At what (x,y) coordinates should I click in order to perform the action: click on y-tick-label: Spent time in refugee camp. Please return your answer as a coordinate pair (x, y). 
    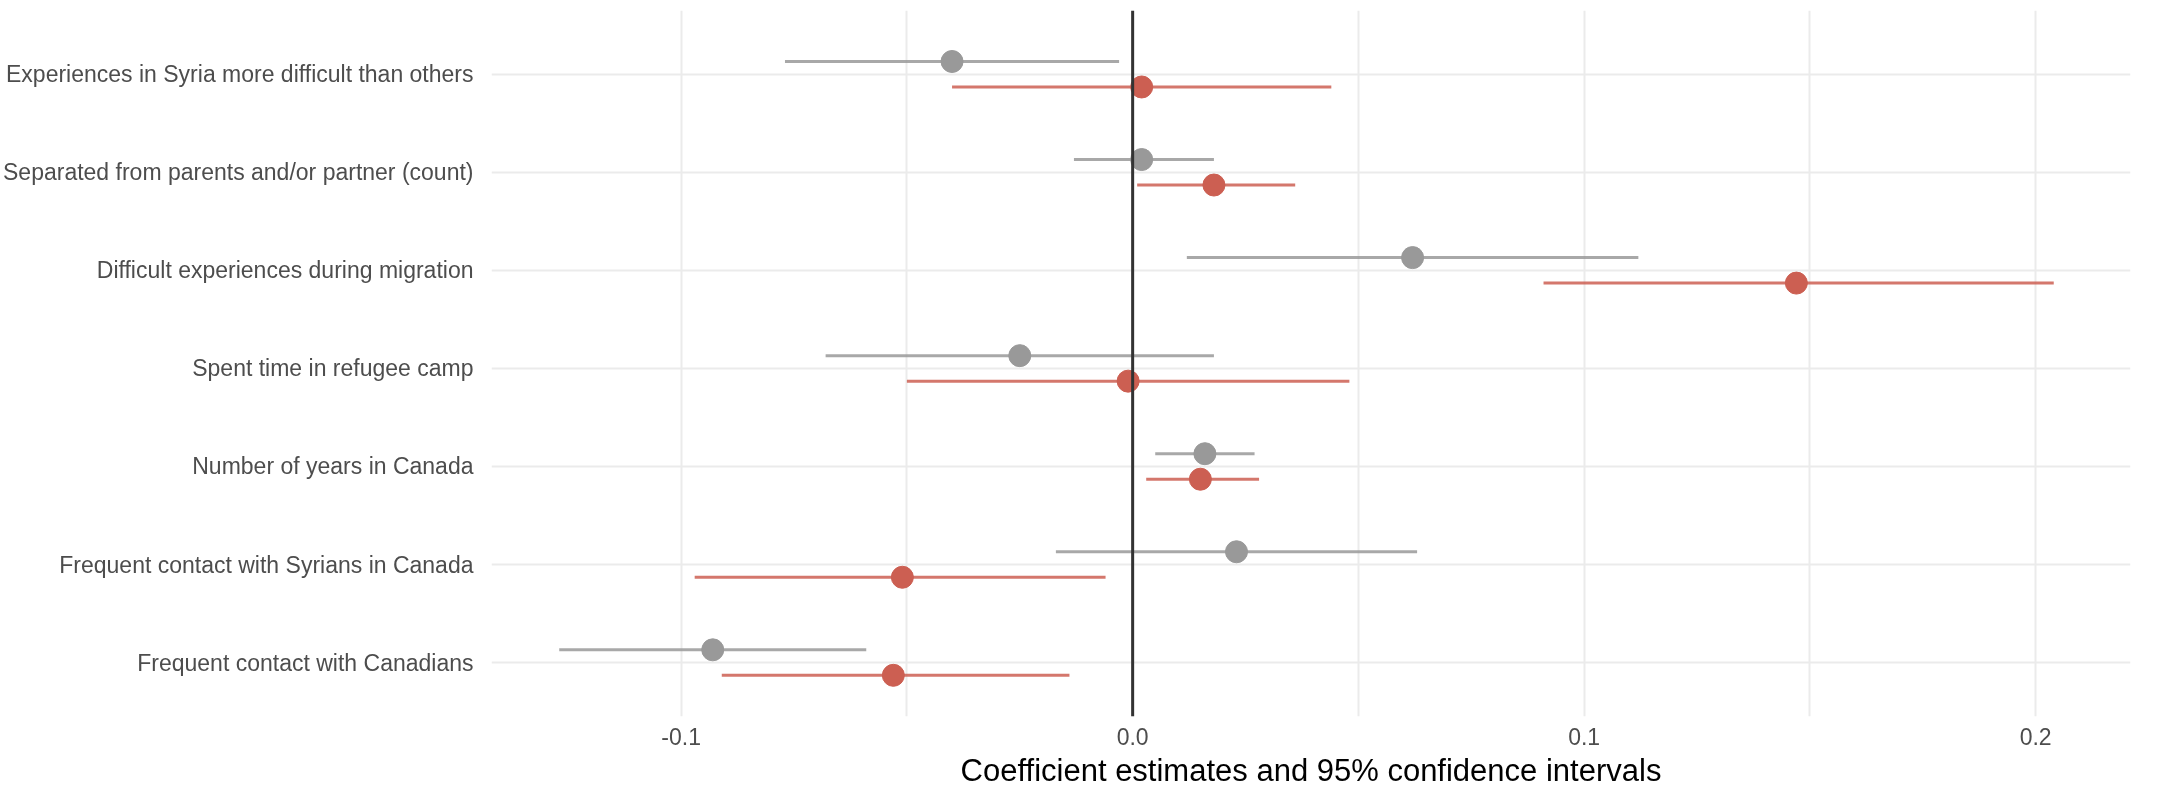
    Looking at the image, I should click on (333, 368).